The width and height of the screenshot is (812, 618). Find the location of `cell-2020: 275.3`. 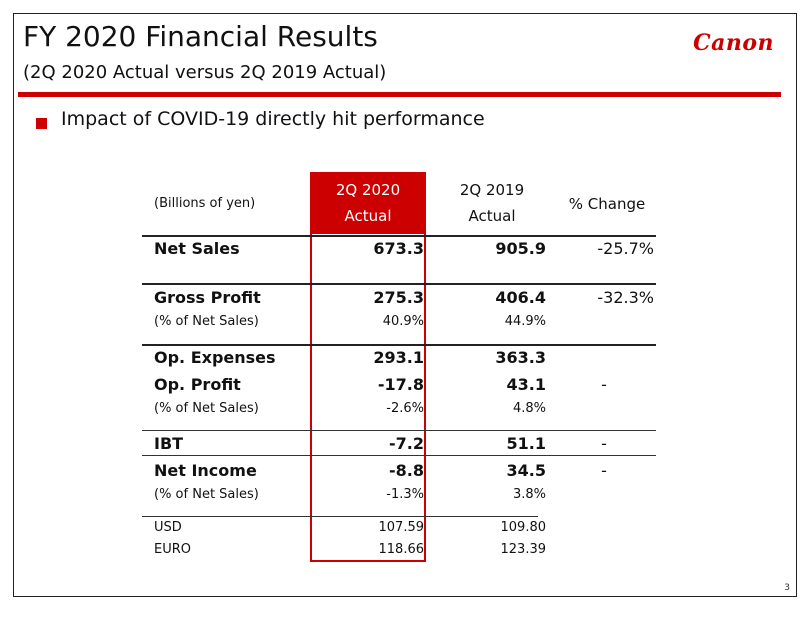

cell-2020: 275.3 is located at coordinates (398, 297).